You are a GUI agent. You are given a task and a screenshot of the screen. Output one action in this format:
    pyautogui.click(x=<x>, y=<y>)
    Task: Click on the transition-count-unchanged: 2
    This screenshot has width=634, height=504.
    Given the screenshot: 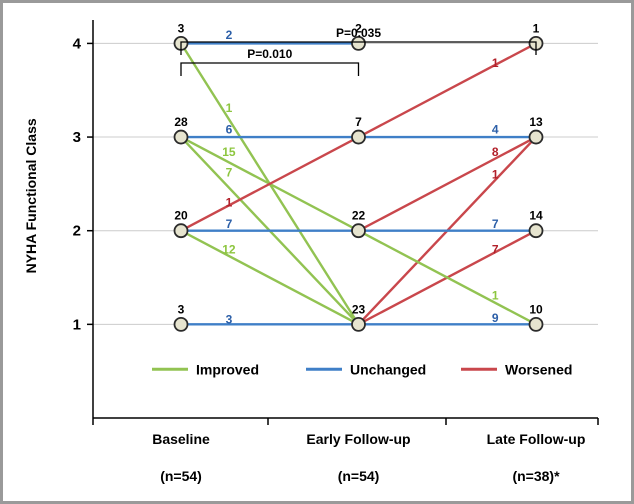 What is the action you would take?
    pyautogui.click(x=229, y=35)
    